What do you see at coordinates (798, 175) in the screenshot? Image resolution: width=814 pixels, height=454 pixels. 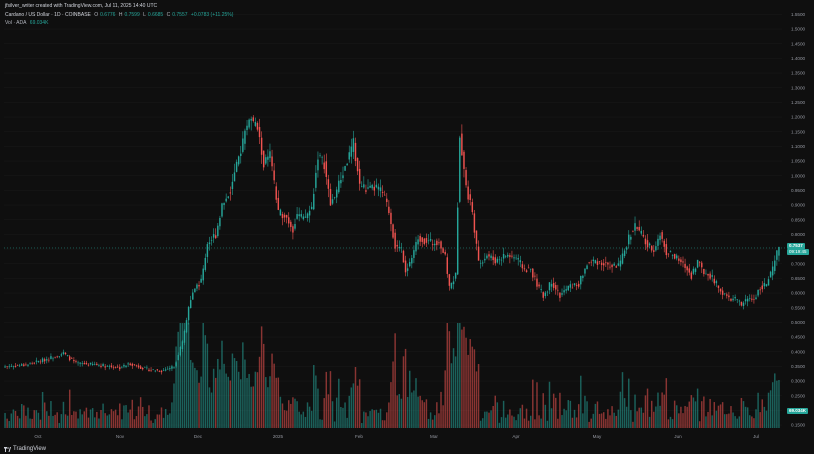 I see `price-tick-label: 1.0000` at bounding box center [798, 175].